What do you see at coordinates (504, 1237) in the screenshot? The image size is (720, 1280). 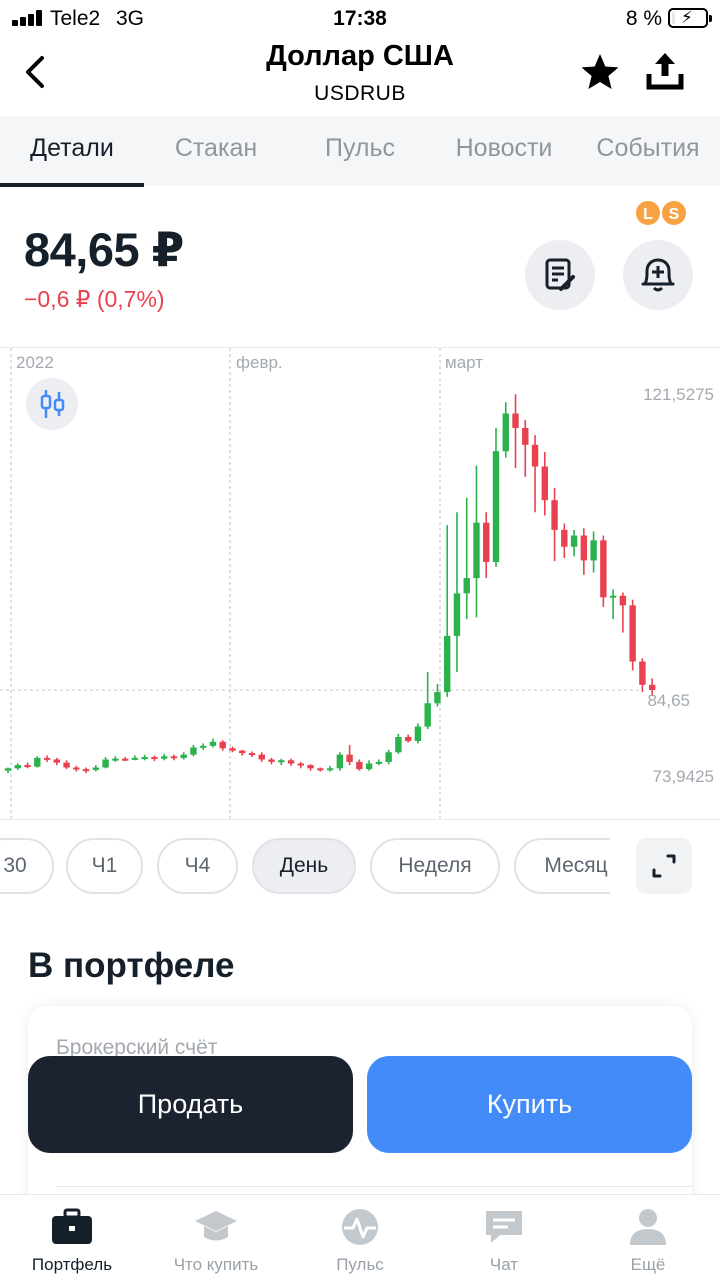 I see `nav-chat: Чат` at bounding box center [504, 1237].